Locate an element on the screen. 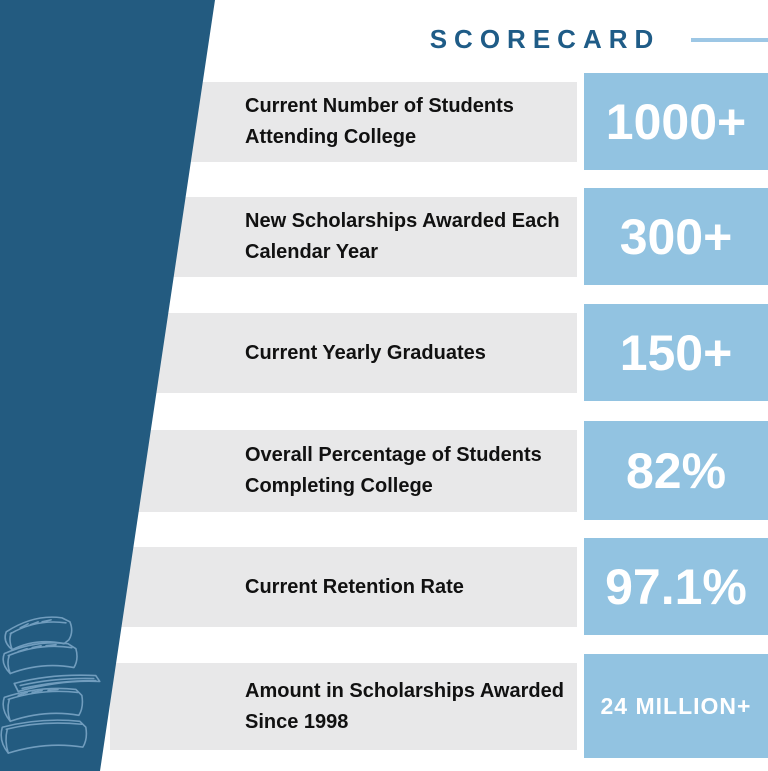 Image resolution: width=768 pixels, height=771 pixels. metric-value-box: 300+ is located at coordinates (676, 236).